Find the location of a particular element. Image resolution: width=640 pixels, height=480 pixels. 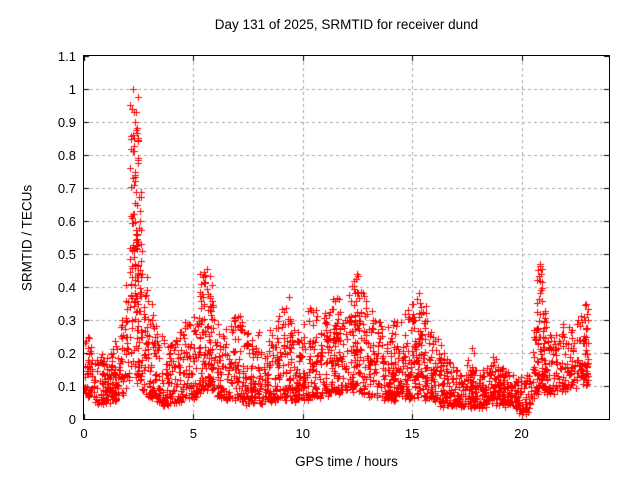

x-tick-label: 10 is located at coordinates (302, 433).